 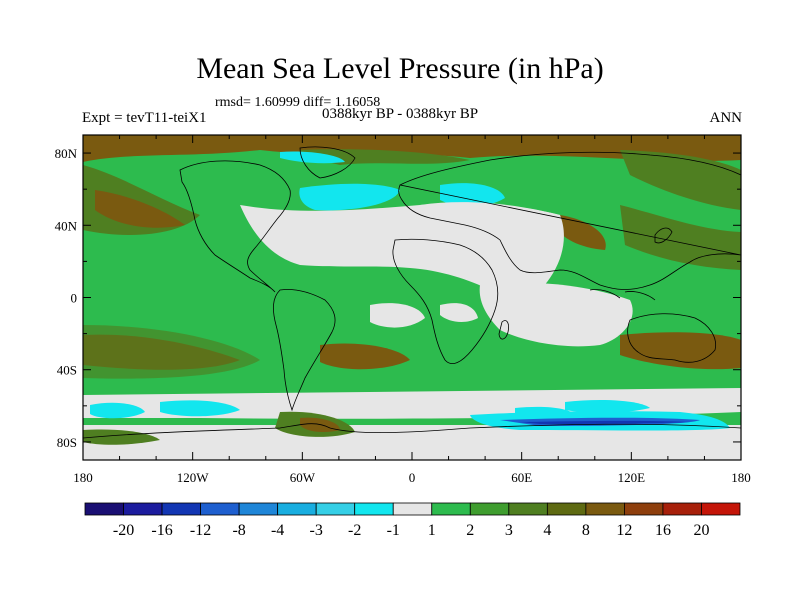 I want to click on field-europe-cyan, so click(x=472, y=195).